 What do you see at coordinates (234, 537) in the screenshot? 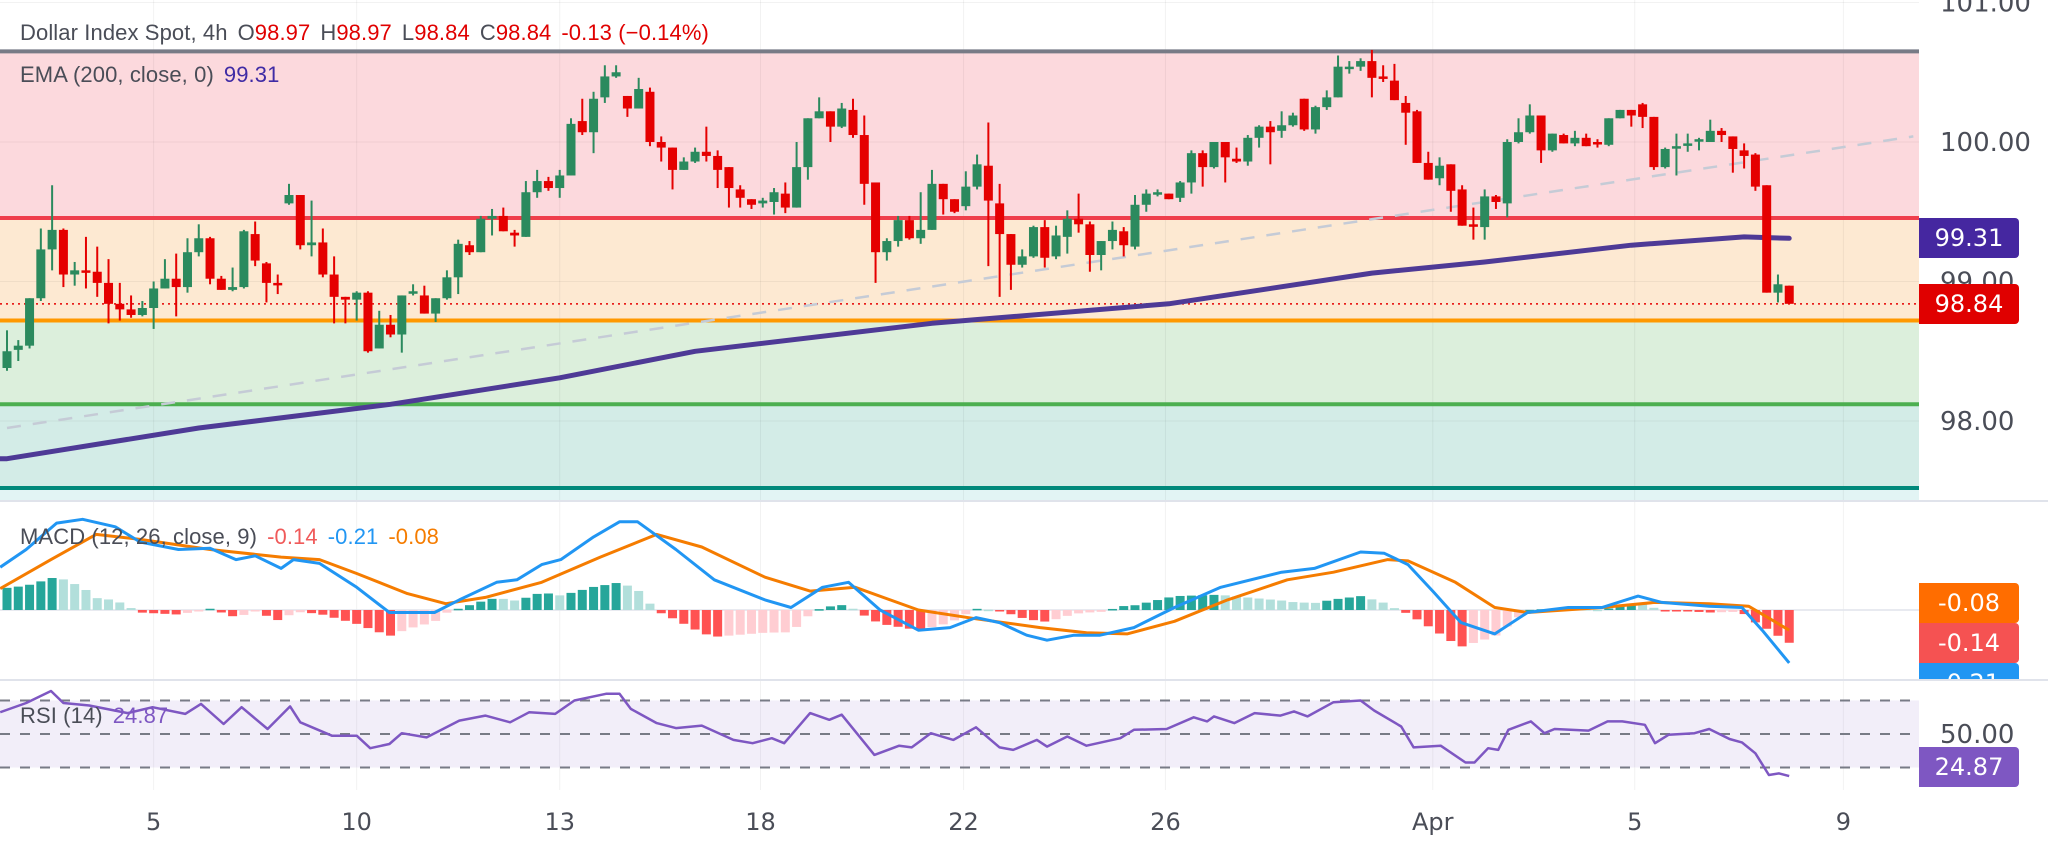
I see `macd-legend: MACD (12, 26, close, 9) -0.14 -0.21 -0.08` at bounding box center [234, 537].